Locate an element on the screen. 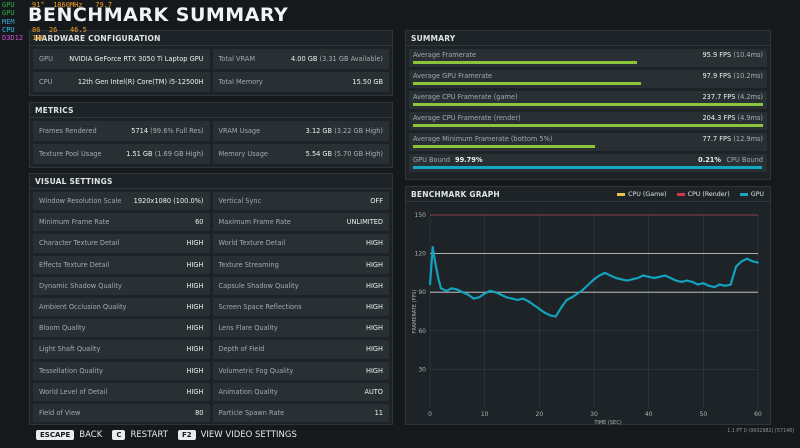 The width and height of the screenshot is (800, 448). legend-gpu: GPU is located at coordinates (751, 194).